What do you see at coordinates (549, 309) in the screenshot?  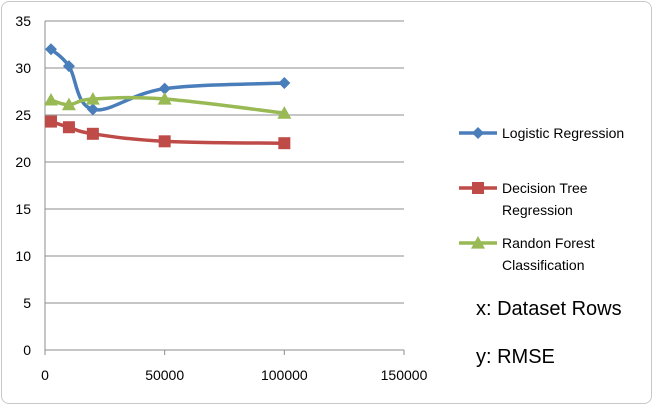 I see `x-axis-note: x: Dataset Rows` at bounding box center [549, 309].